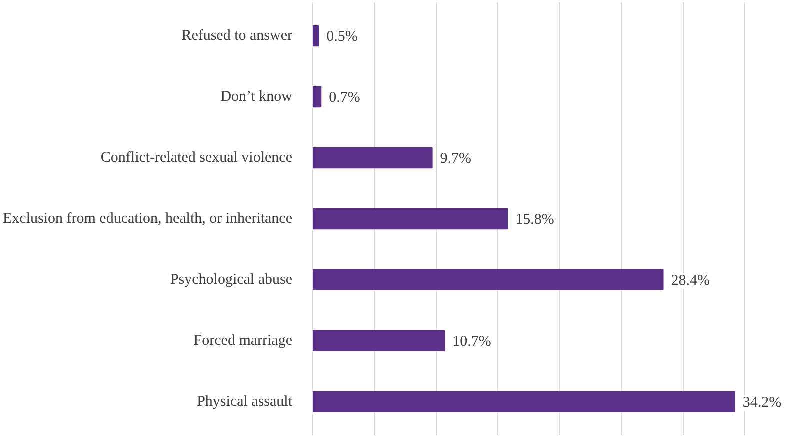  Describe the element at coordinates (256, 97) in the screenshot. I see `y-tick-label: Don’t know` at that location.